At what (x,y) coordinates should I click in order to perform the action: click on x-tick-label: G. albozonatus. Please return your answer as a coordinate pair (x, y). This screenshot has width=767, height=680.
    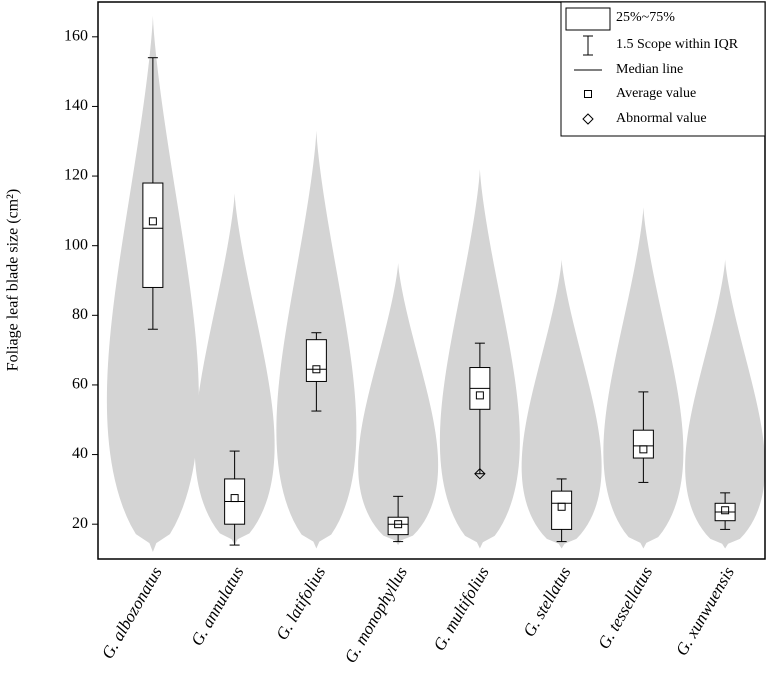
    Looking at the image, I should click on (132, 612).